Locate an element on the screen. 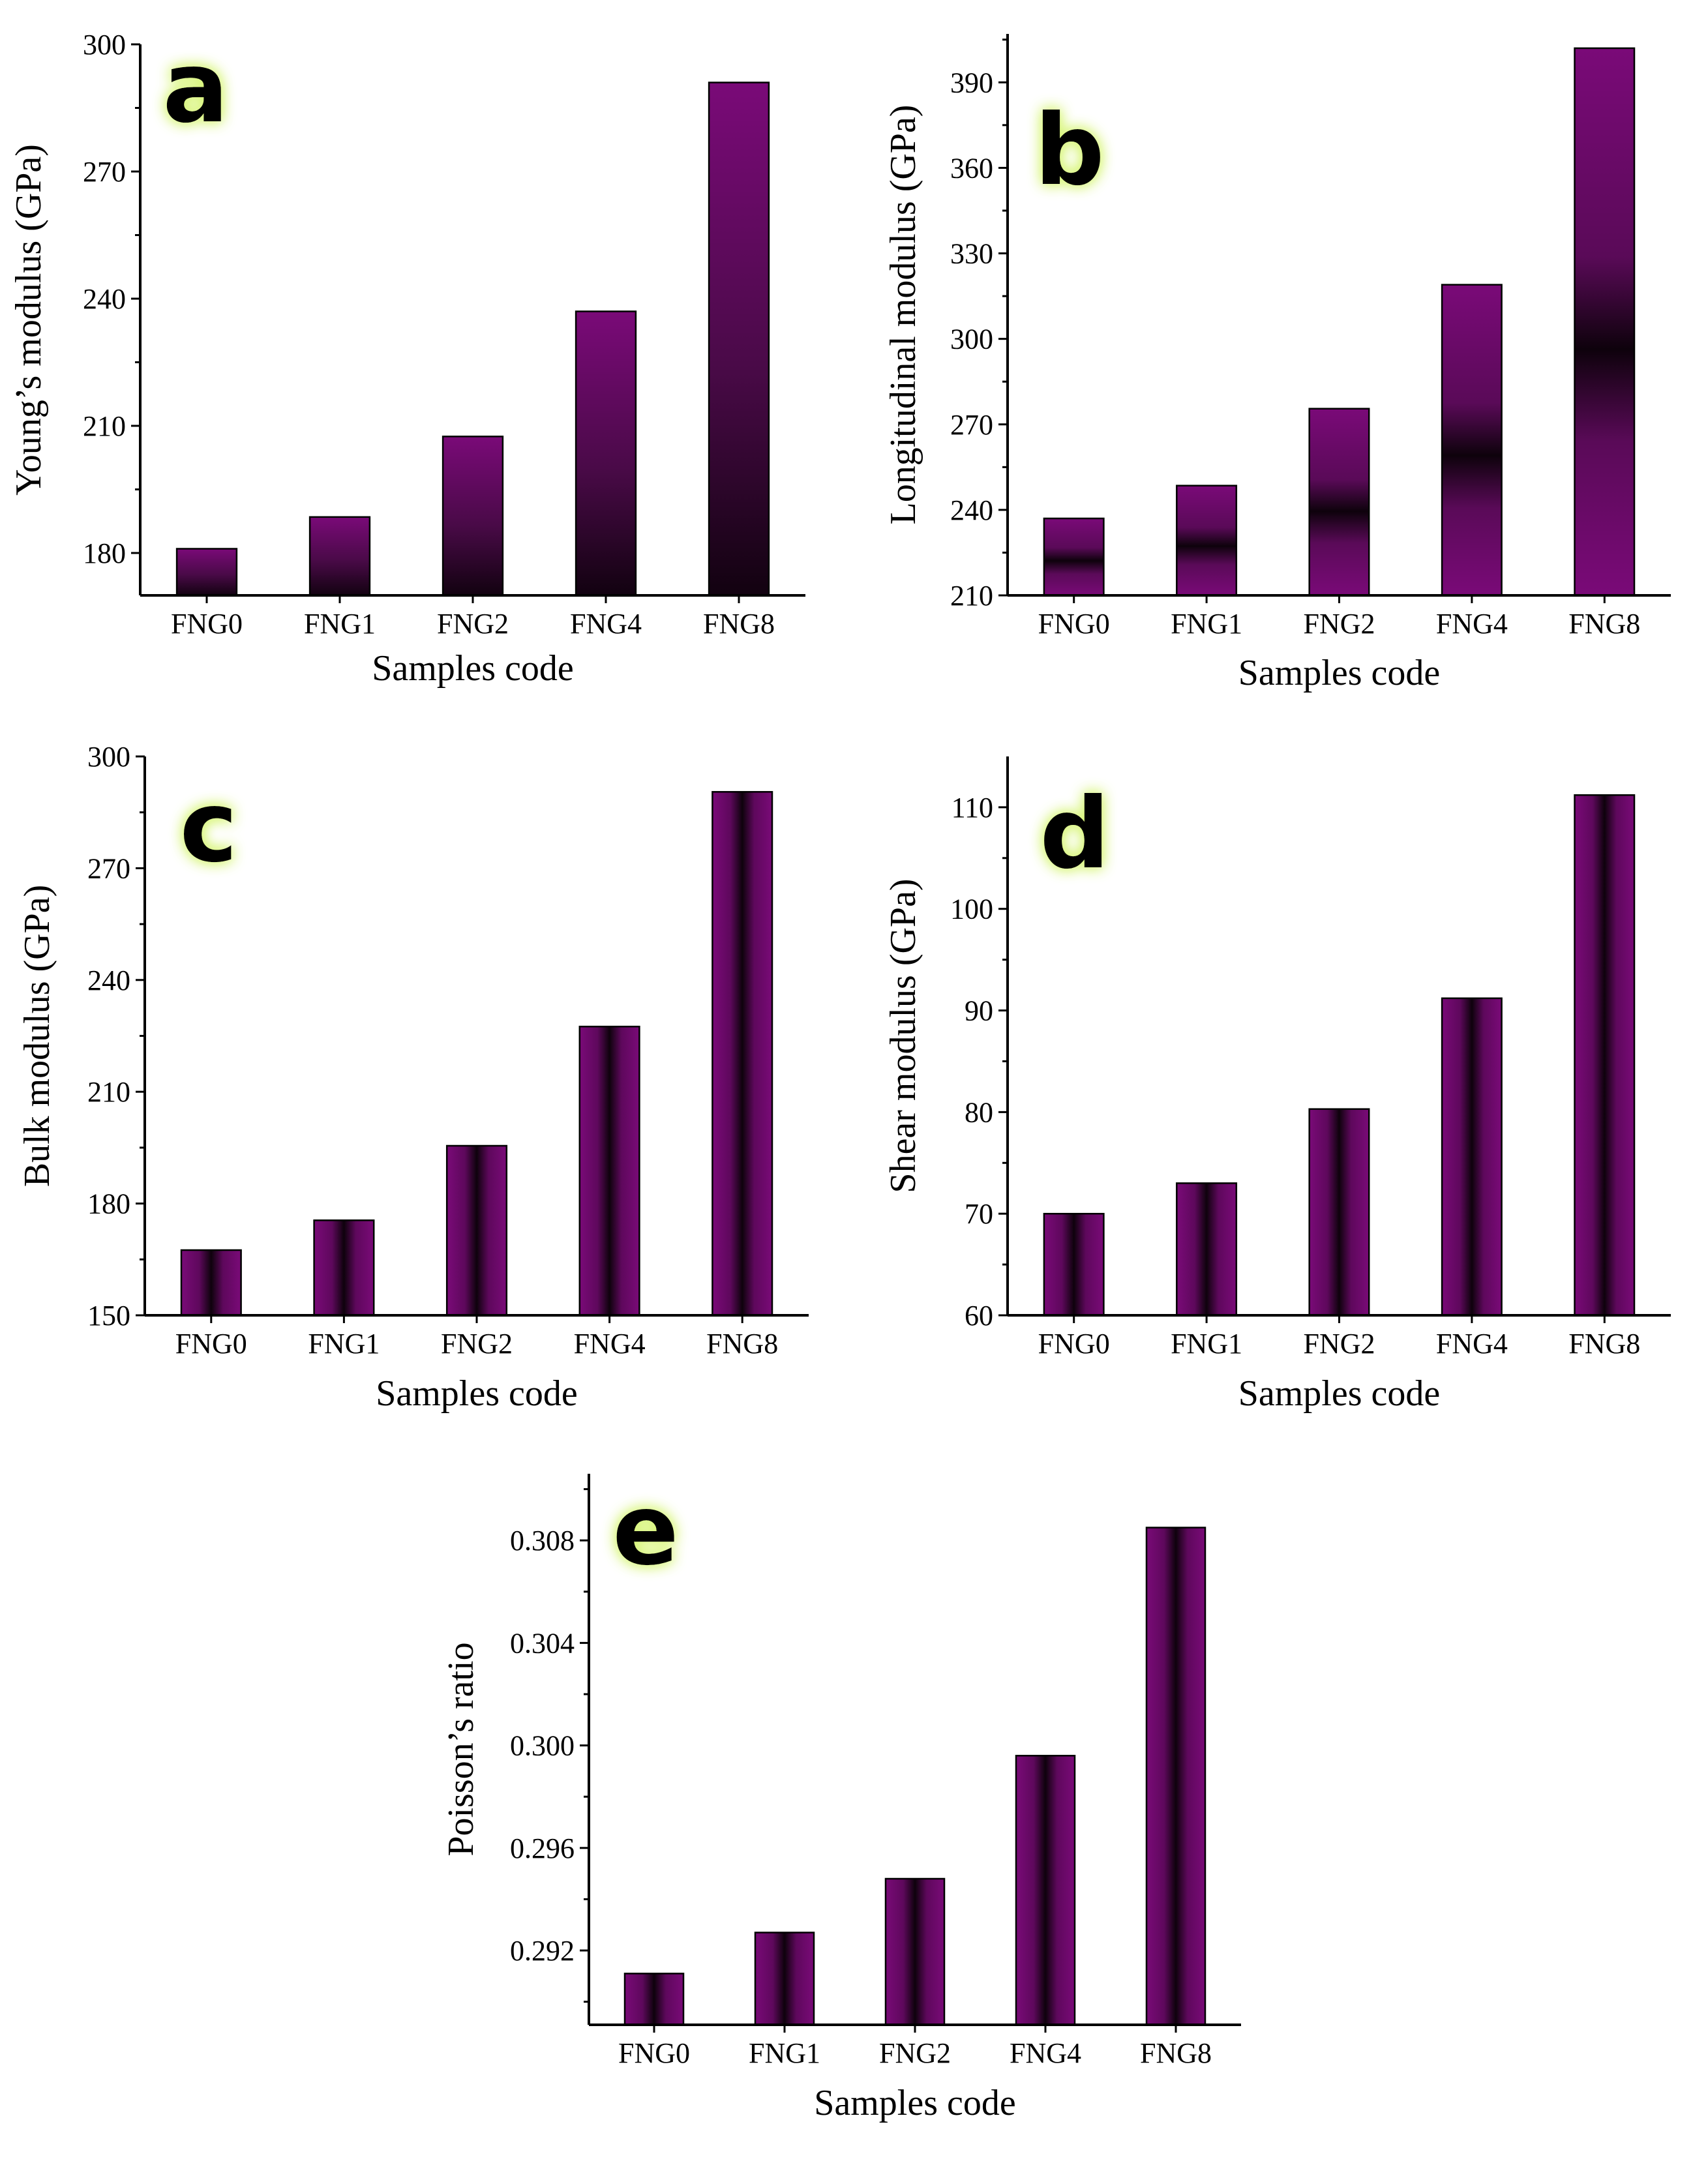  x-tick-label-b-fng8: FNG8 is located at coordinates (1604, 624).